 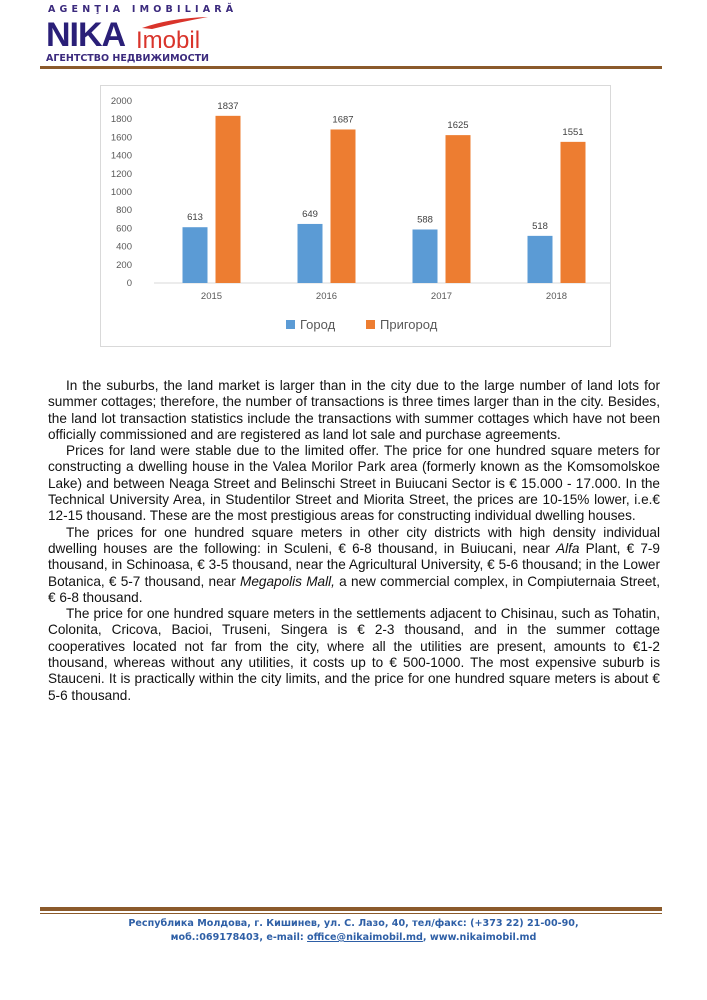 I want to click on y-tick-label: 1000, so click(x=121, y=192).